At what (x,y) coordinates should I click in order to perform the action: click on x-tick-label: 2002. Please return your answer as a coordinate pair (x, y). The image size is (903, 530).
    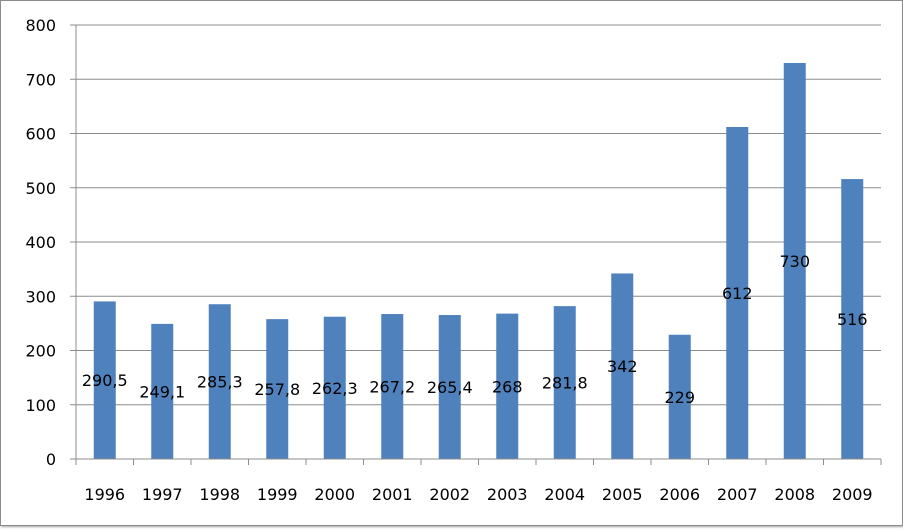
    Looking at the image, I should click on (449, 494).